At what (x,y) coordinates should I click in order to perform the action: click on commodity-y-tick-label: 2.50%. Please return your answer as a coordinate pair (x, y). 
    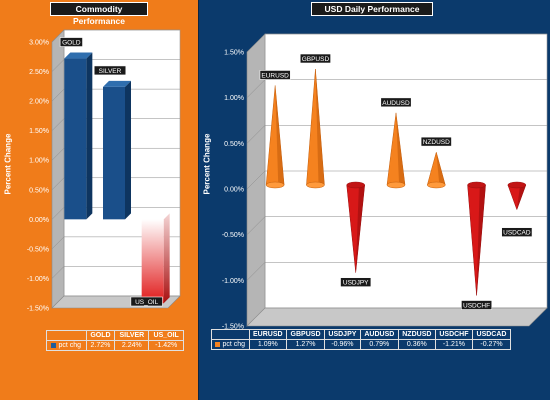
    Looking at the image, I should click on (39, 72).